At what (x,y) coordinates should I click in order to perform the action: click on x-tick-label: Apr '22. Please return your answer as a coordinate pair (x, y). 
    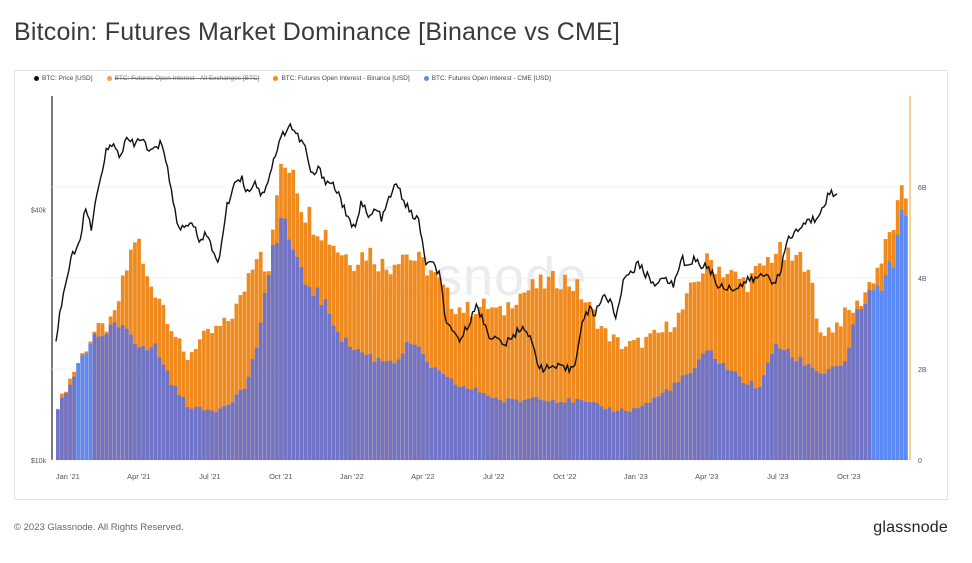
    Looking at the image, I should click on (423, 476).